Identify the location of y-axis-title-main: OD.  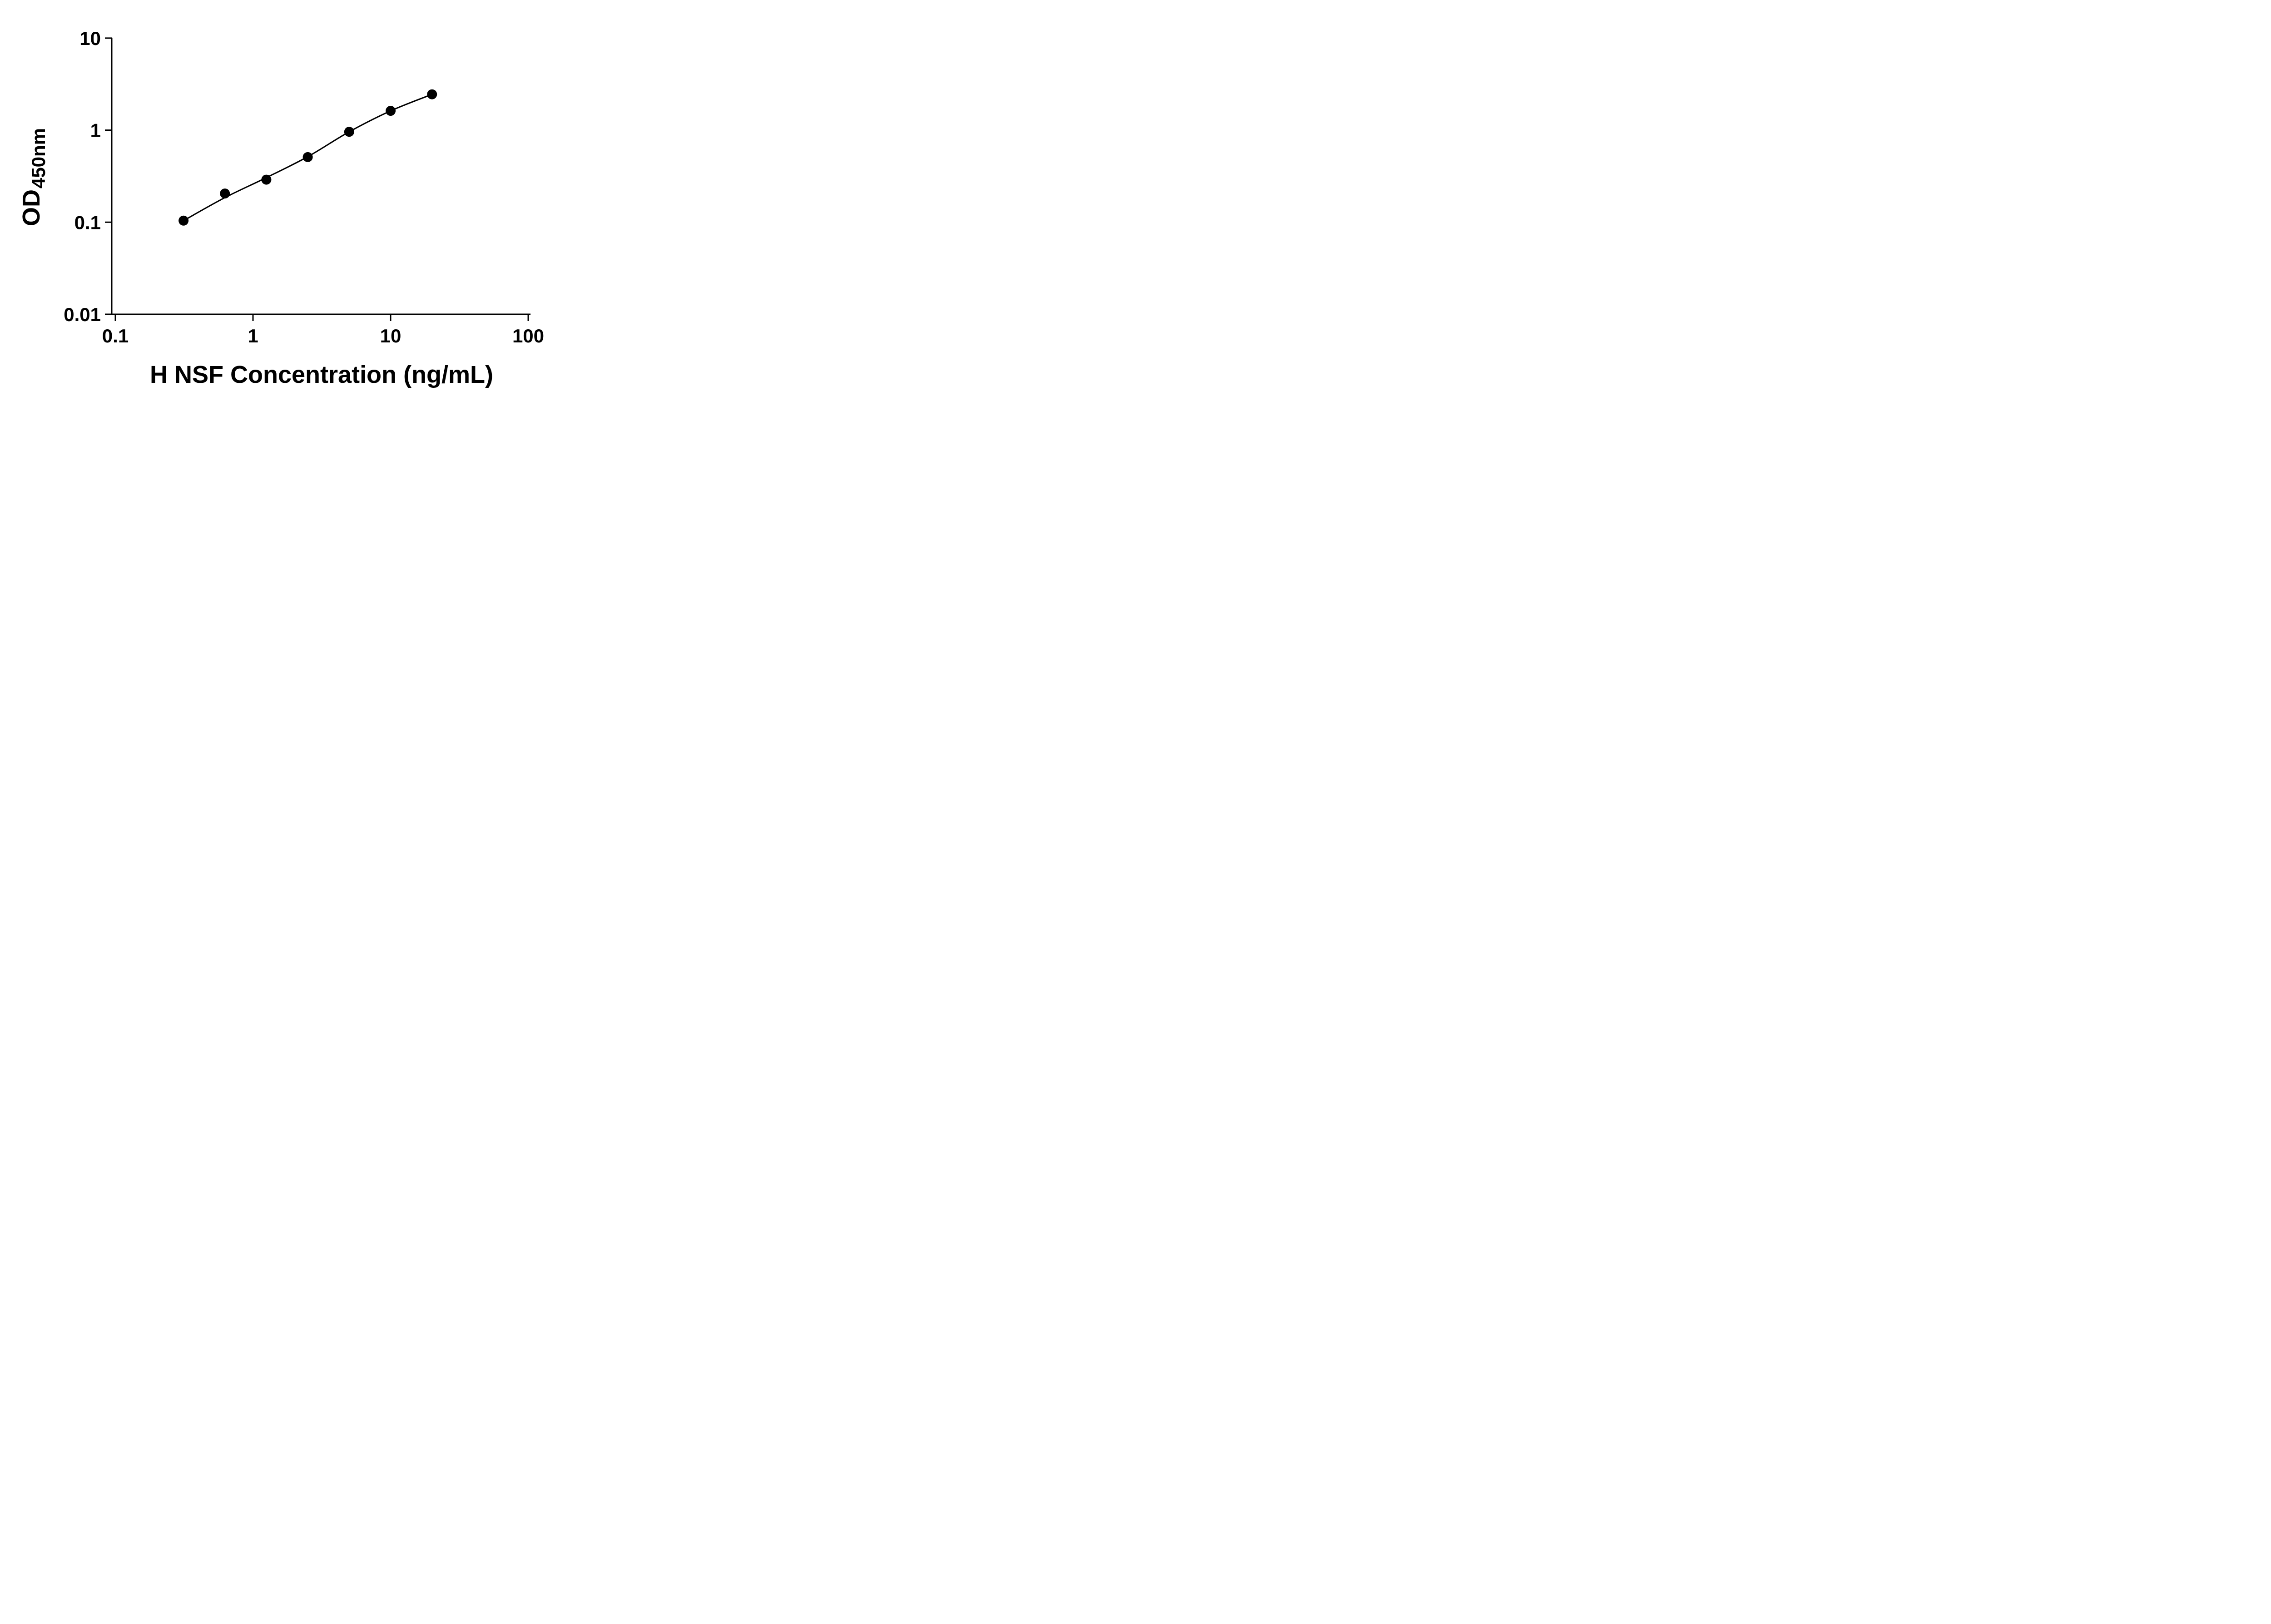
(31, 207).